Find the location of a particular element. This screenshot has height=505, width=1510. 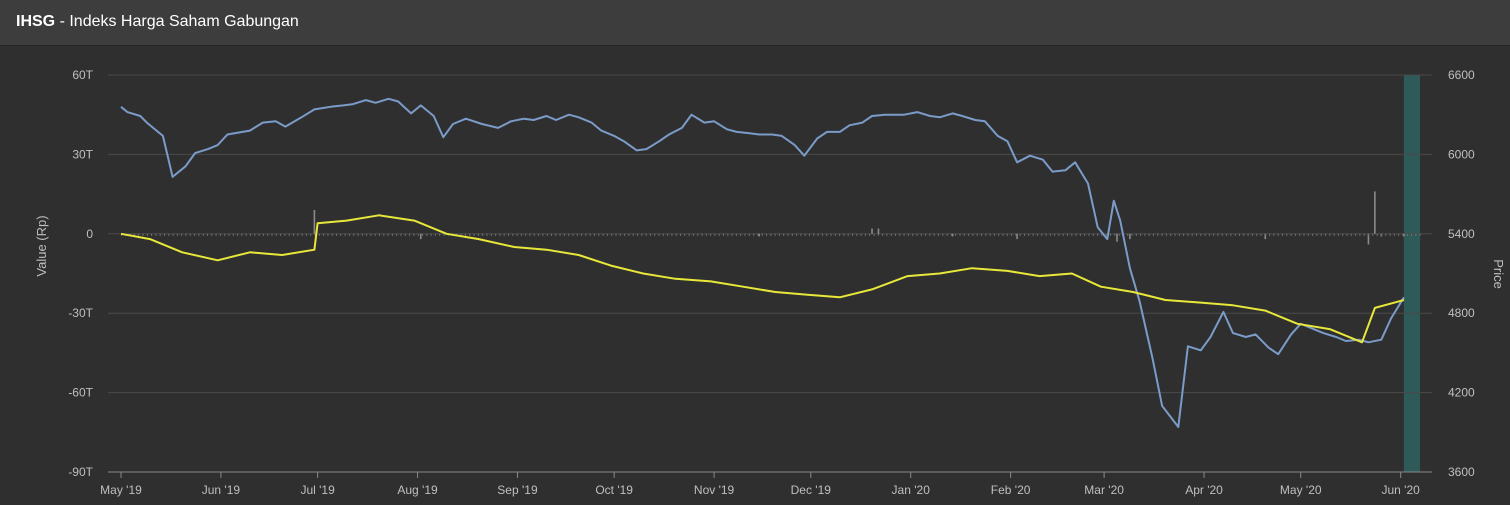

right-tick-label: 6600 is located at coordinates (1461, 75).